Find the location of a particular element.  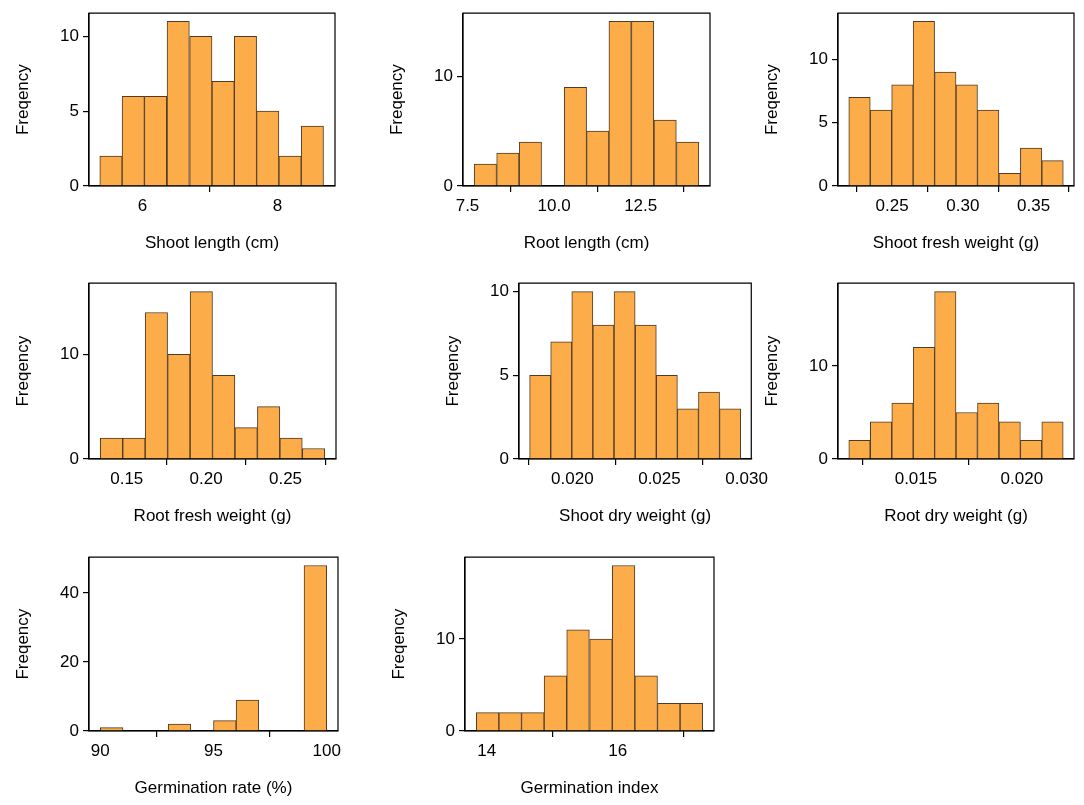

x-tick-label: 0.025 is located at coordinates (659, 478).